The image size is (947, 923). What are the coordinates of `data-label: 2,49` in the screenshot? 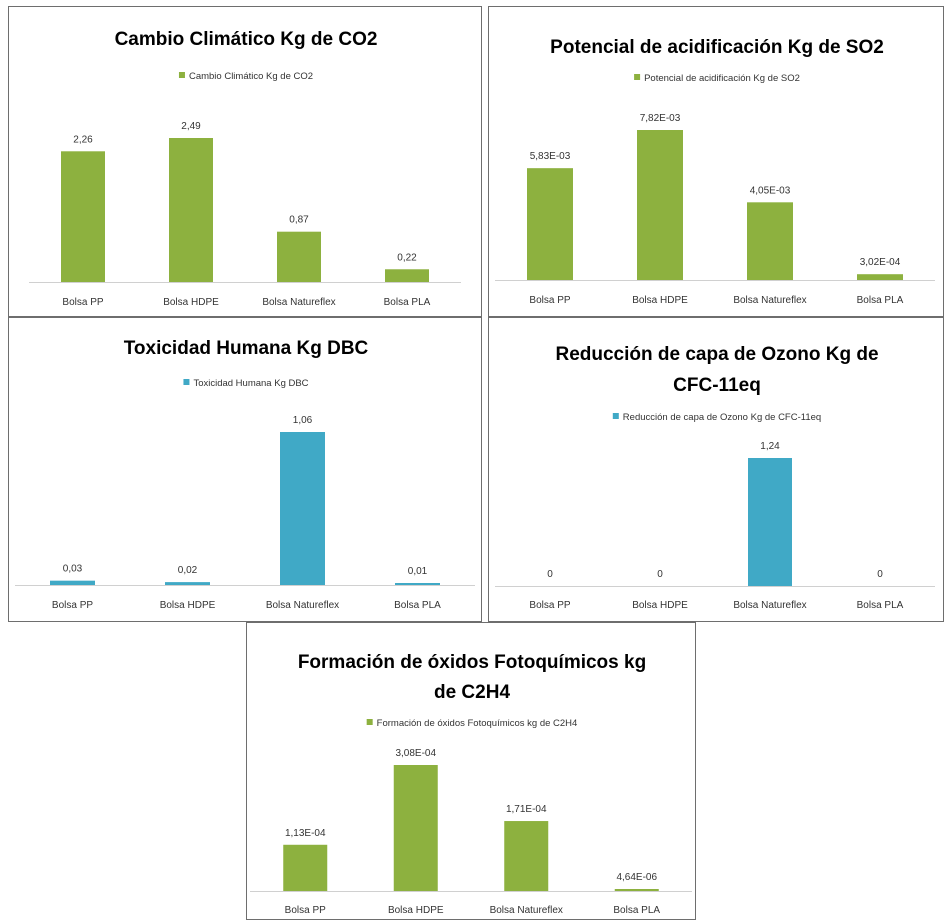 It's located at (191, 126).